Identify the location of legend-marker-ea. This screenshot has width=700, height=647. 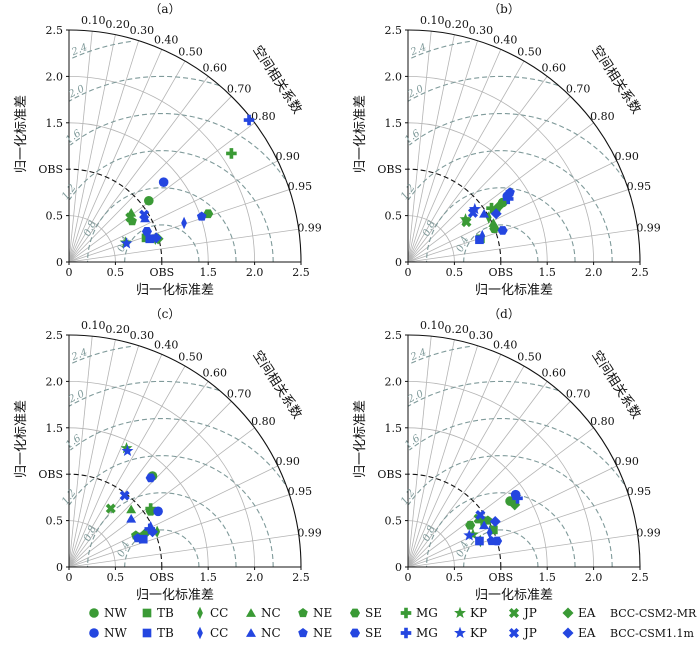
(568, 613).